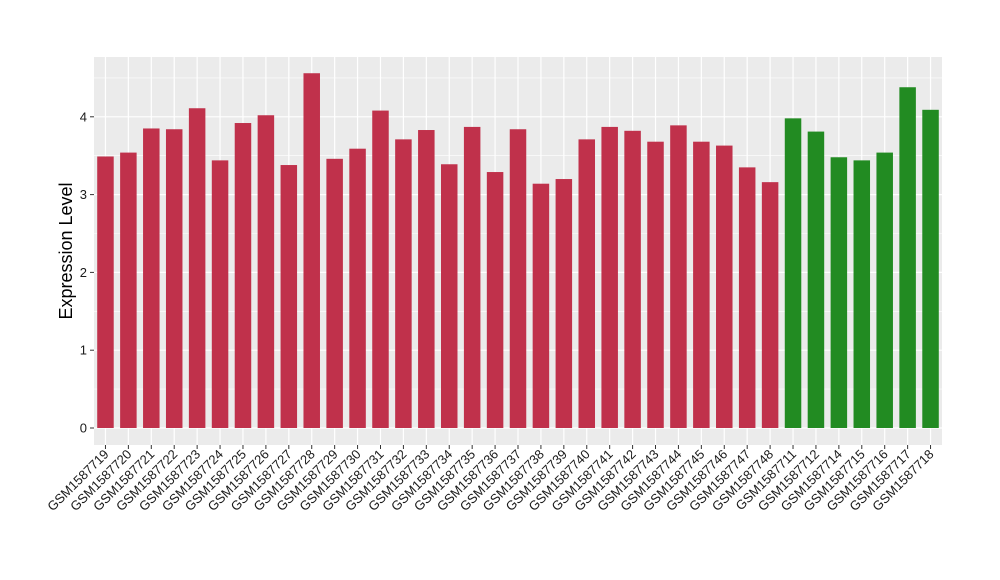  What do you see at coordinates (907, 258) in the screenshot?
I see `bar-GSM1587717` at bounding box center [907, 258].